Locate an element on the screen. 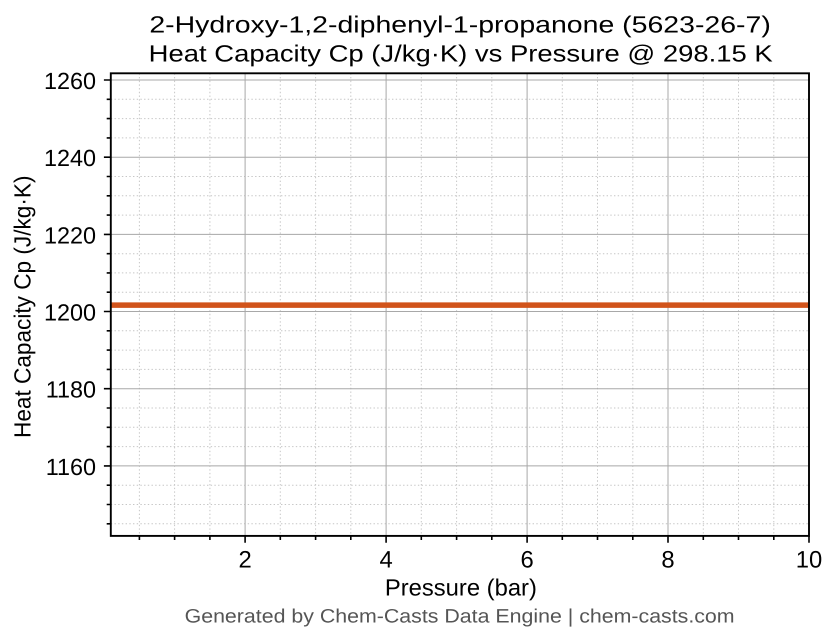  svg-text: 4 is located at coordinates (385, 560).